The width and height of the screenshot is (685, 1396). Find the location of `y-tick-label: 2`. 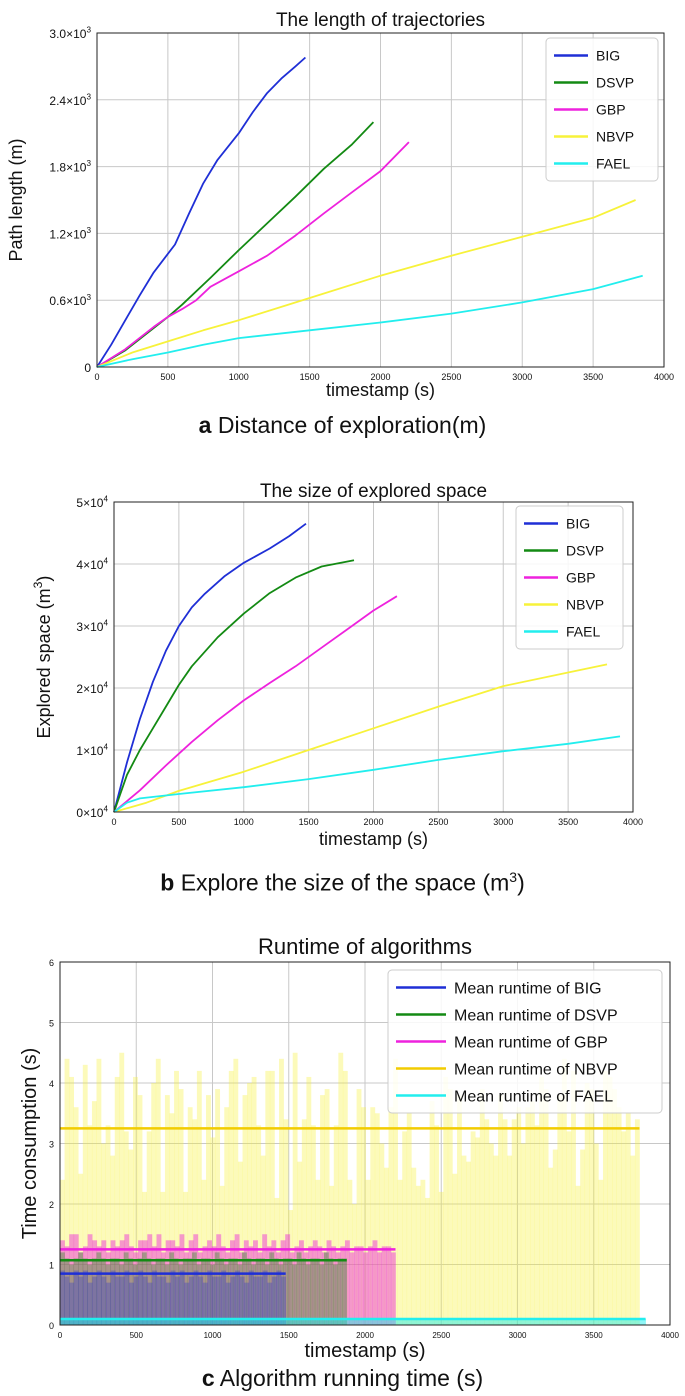

y-tick-label: 2 is located at coordinates (51, 1205).